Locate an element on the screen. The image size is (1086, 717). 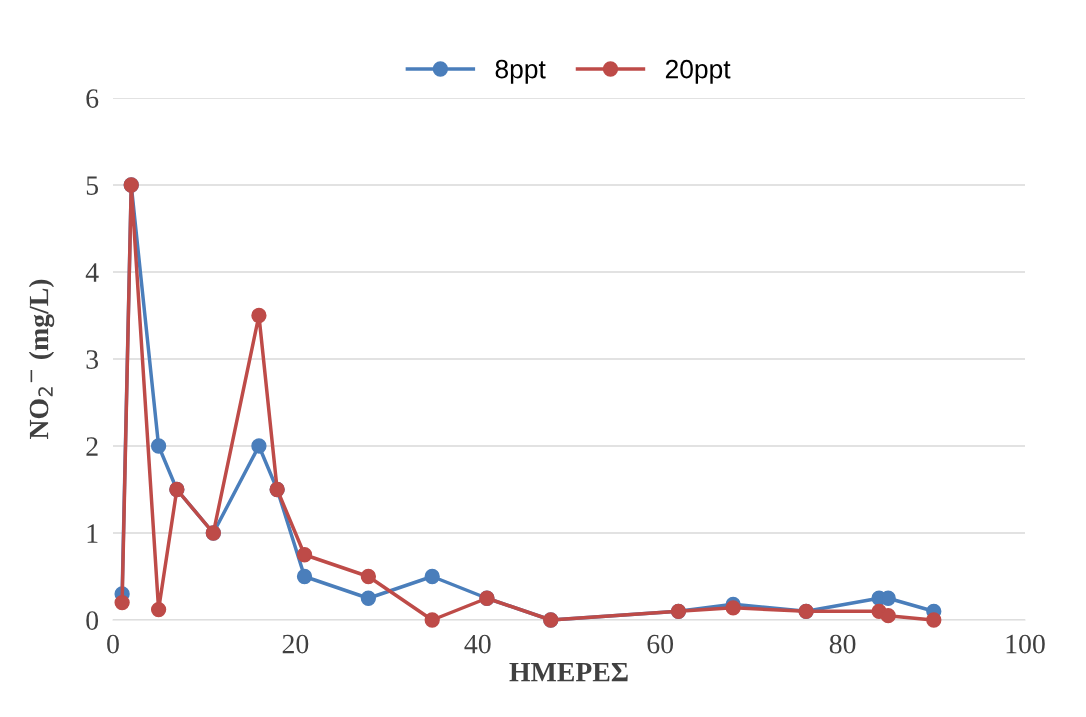
legend-label: 20ppt is located at coordinates (698, 71).